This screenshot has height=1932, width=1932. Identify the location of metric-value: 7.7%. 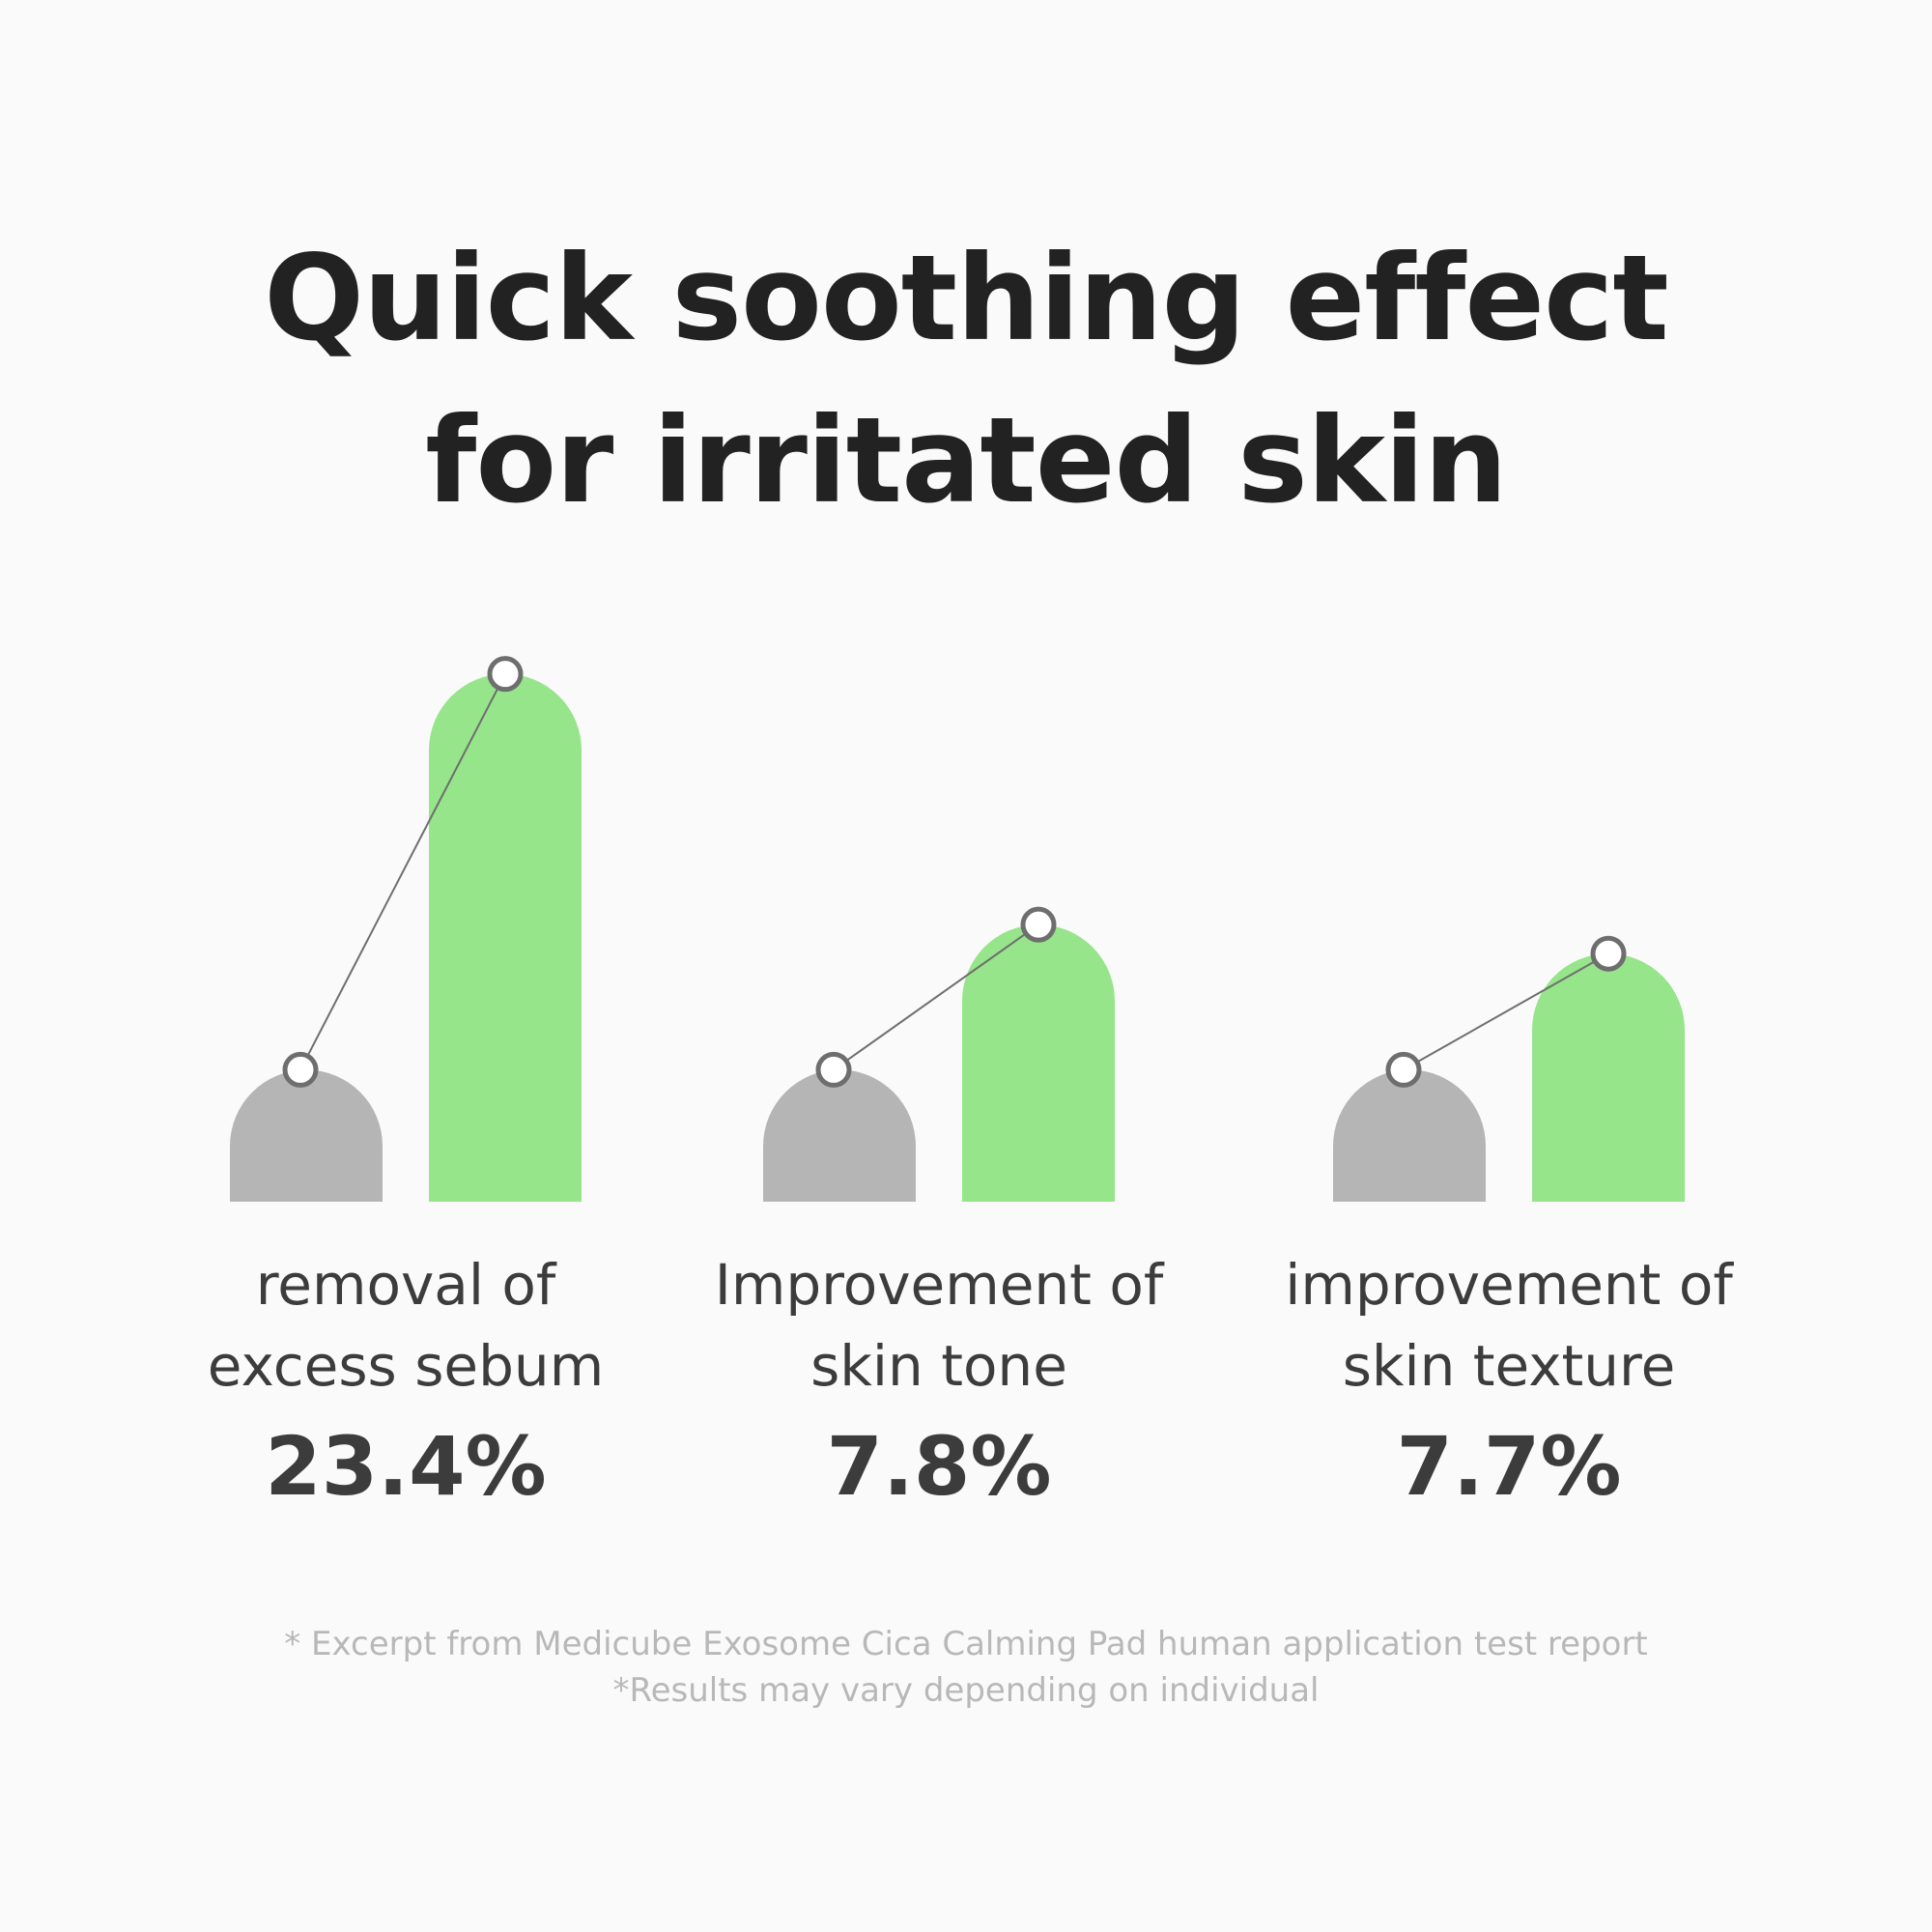
(1509, 1466).